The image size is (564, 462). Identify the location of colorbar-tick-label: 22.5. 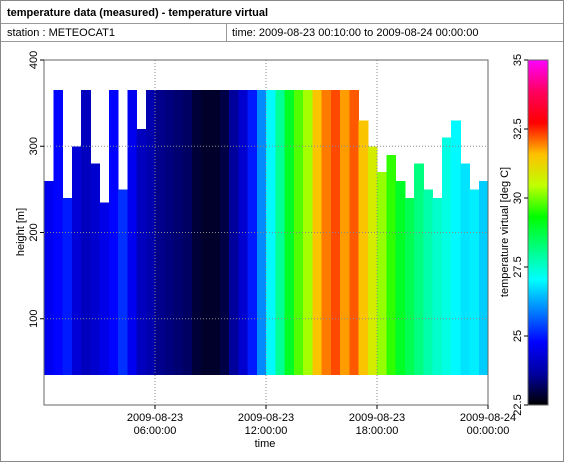
(518, 404).